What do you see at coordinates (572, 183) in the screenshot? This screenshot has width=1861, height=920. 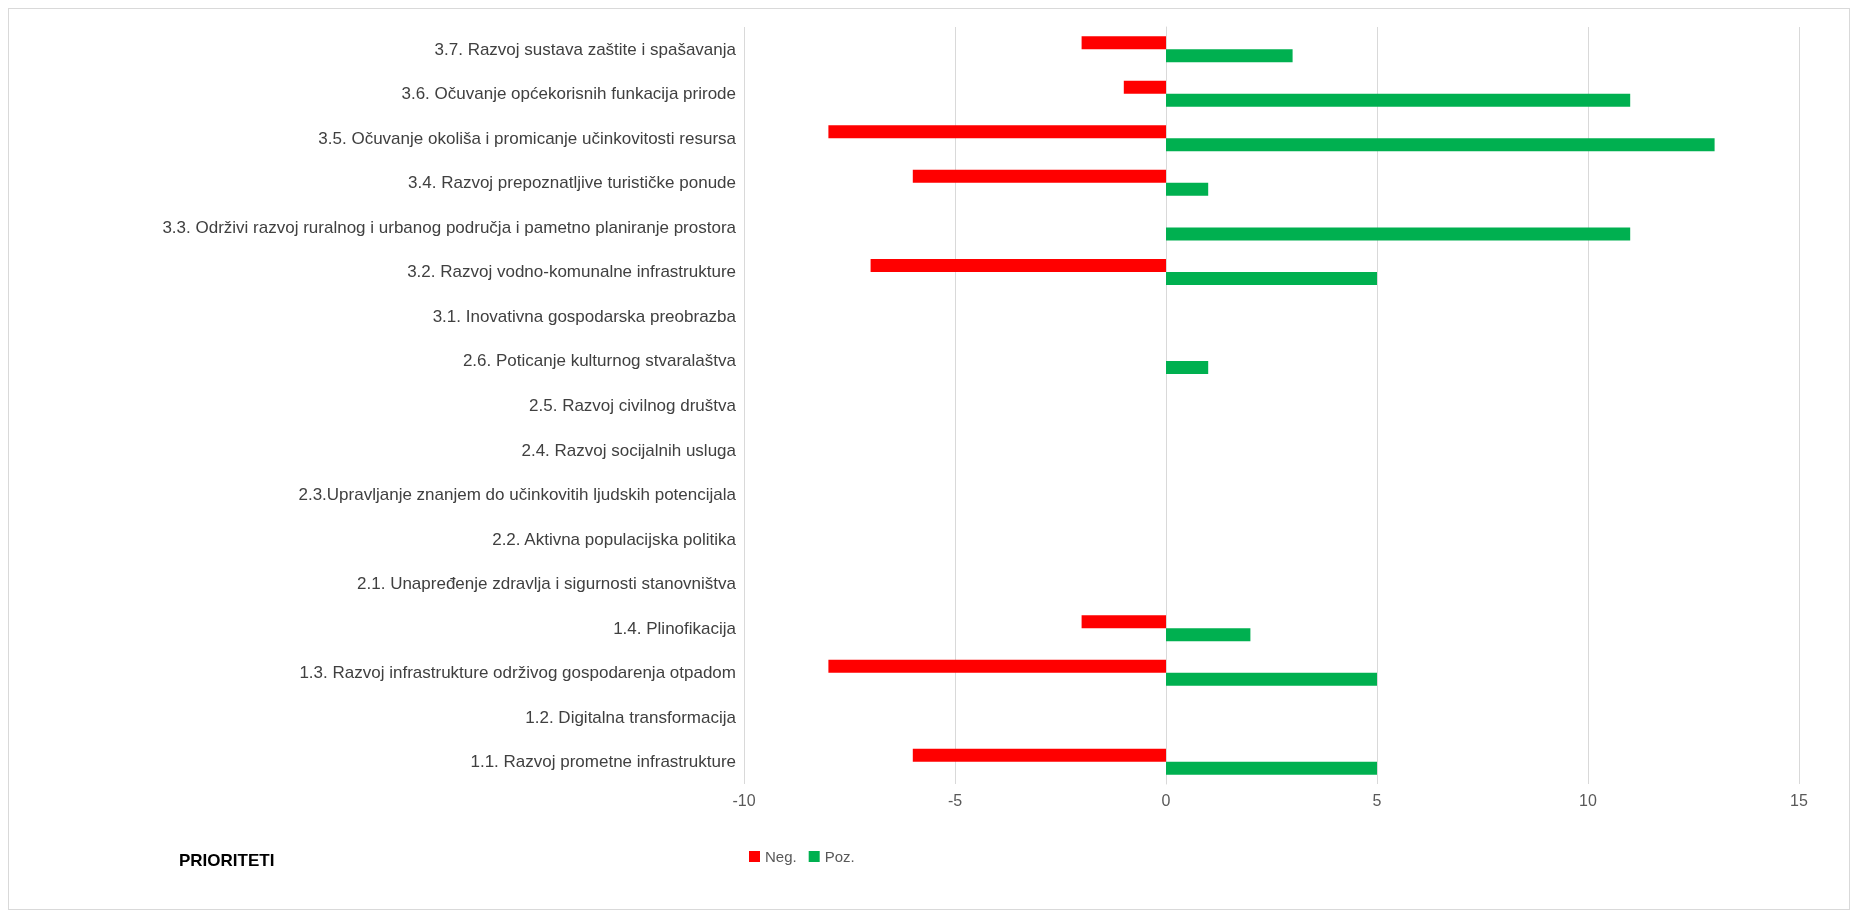 I see `y-tick-label: 3.4. Razvoj prepoznatljive turističke ponude` at bounding box center [572, 183].